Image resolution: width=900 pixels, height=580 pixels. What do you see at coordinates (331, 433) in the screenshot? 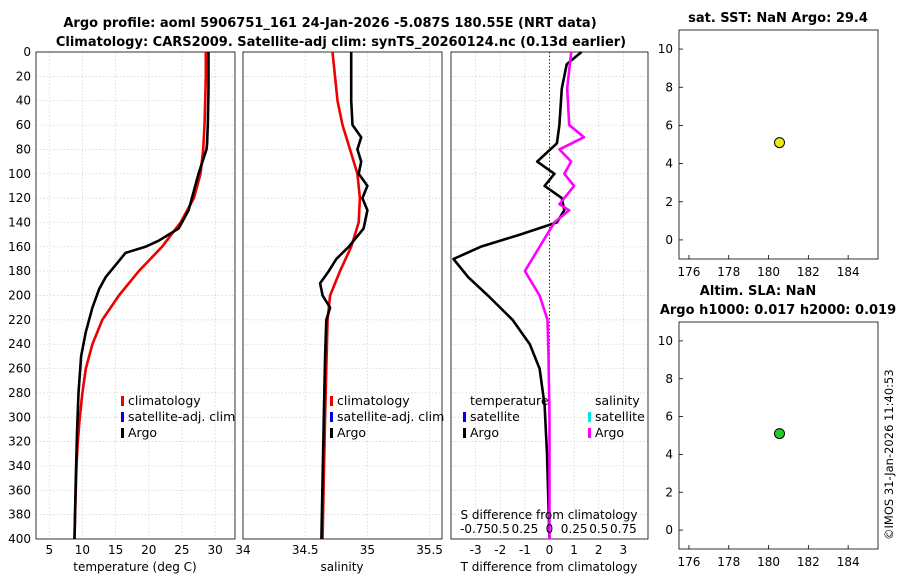
I see `legend-argo-swatch` at bounding box center [331, 433].